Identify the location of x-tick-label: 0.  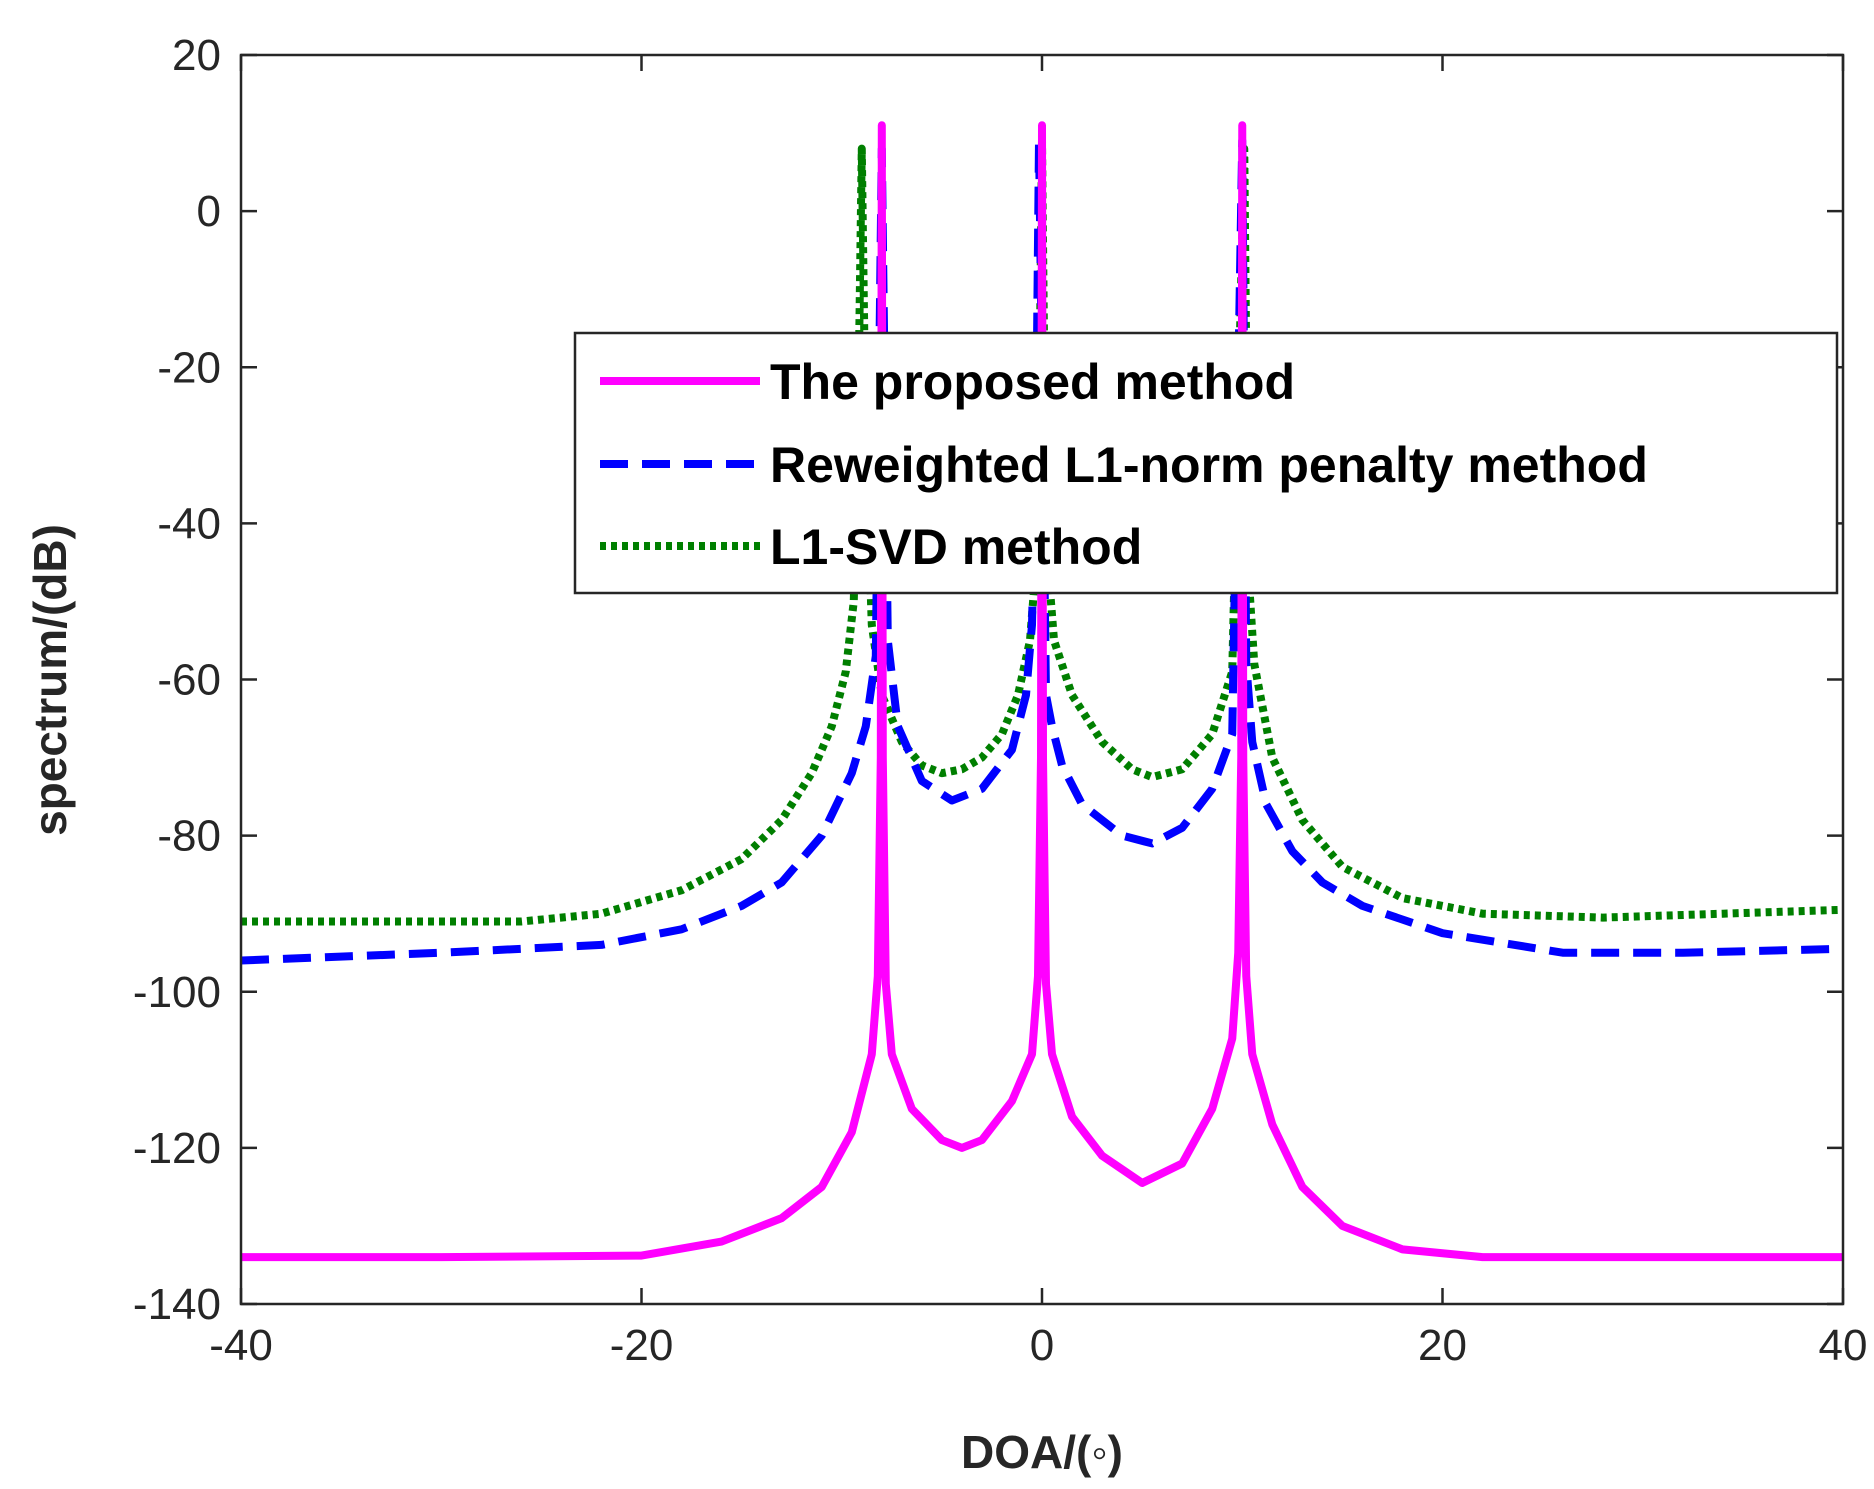
(1042, 1345).